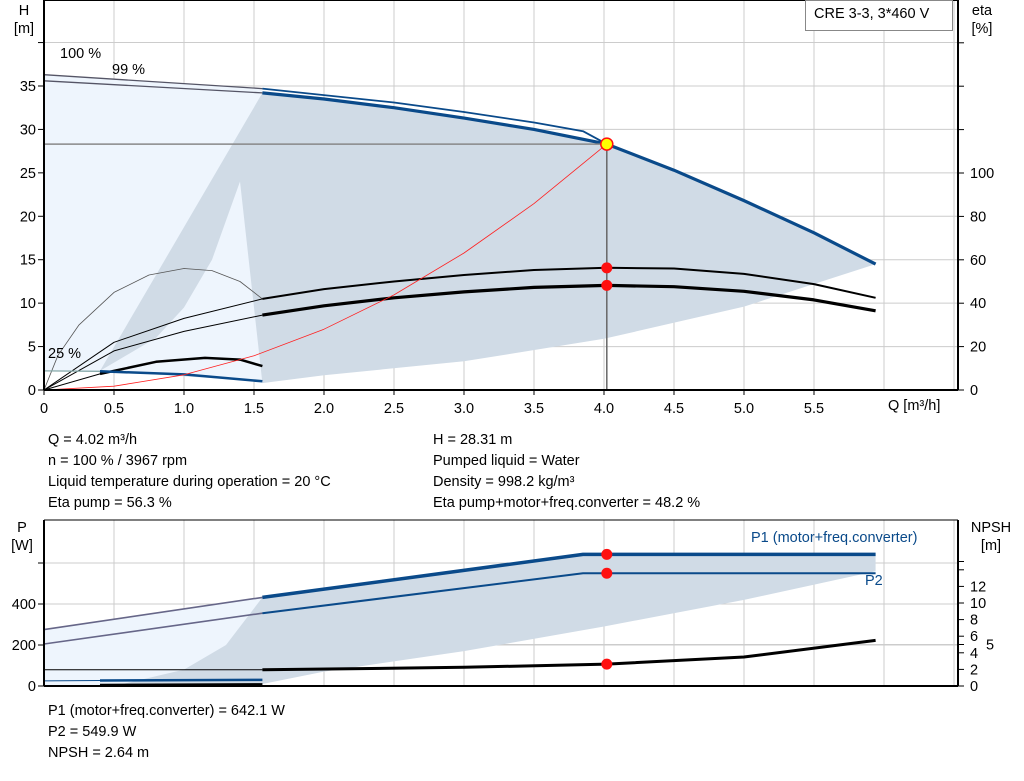 This screenshot has width=1024, height=781. What do you see at coordinates (28, 261) in the screenshot?
I see `y-tick-label: 15` at bounding box center [28, 261].